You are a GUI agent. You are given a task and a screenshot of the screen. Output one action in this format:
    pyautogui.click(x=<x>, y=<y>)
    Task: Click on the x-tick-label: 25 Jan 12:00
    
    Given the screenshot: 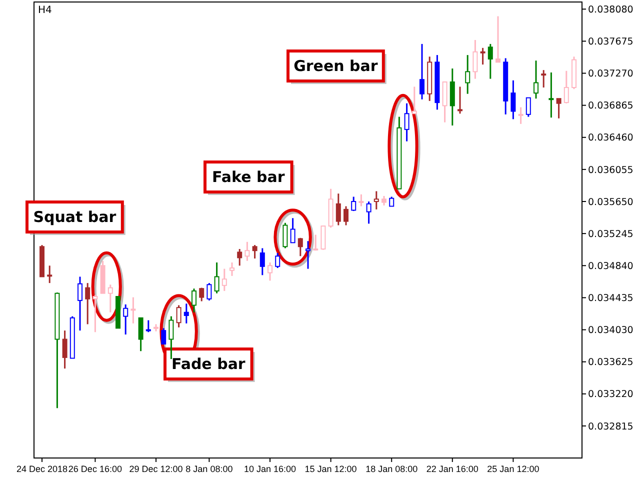 What is the action you would take?
    pyautogui.click(x=513, y=469)
    